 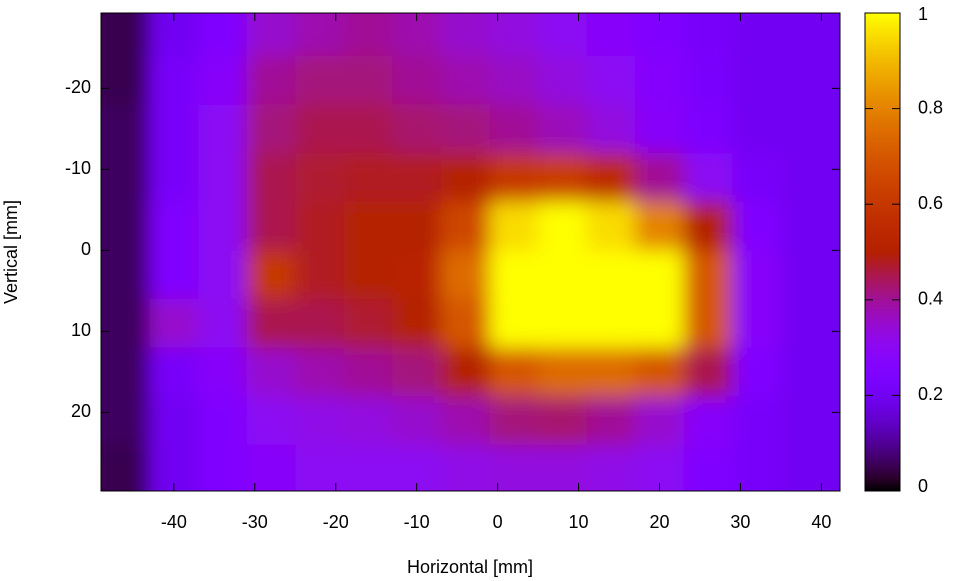 I want to click on colorbar-tick-label: 0.6, so click(x=930, y=203).